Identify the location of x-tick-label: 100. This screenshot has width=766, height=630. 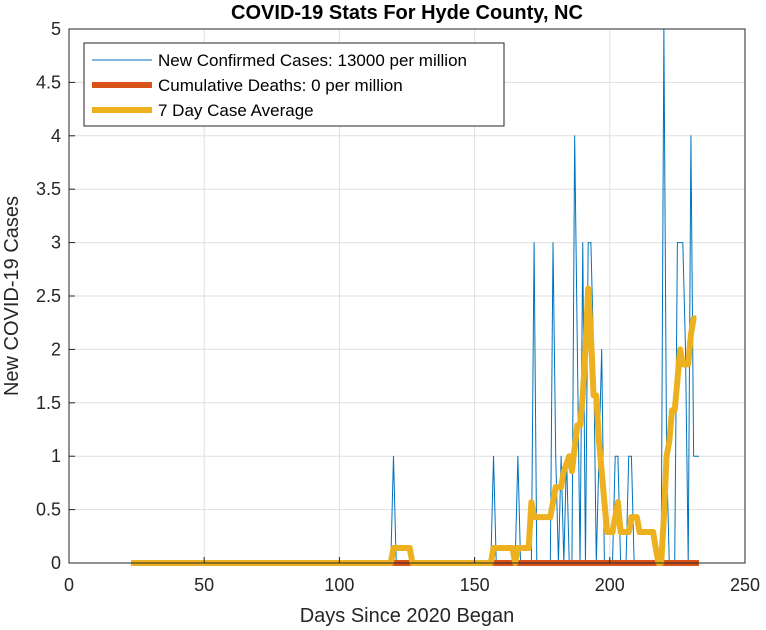
(339, 585).